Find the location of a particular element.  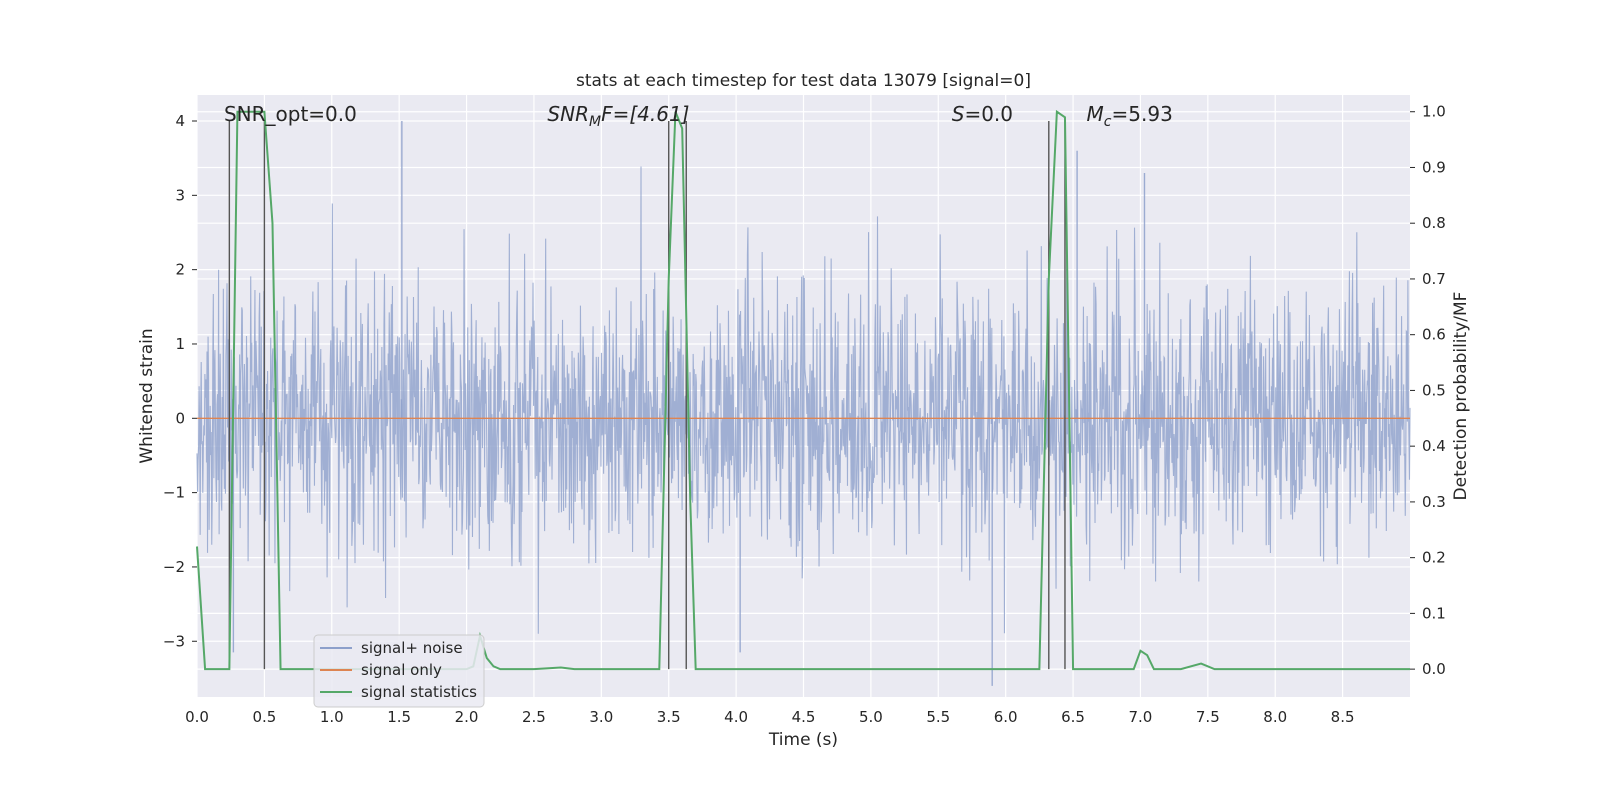

y-tick-label-left: 0 is located at coordinates (180, 418).